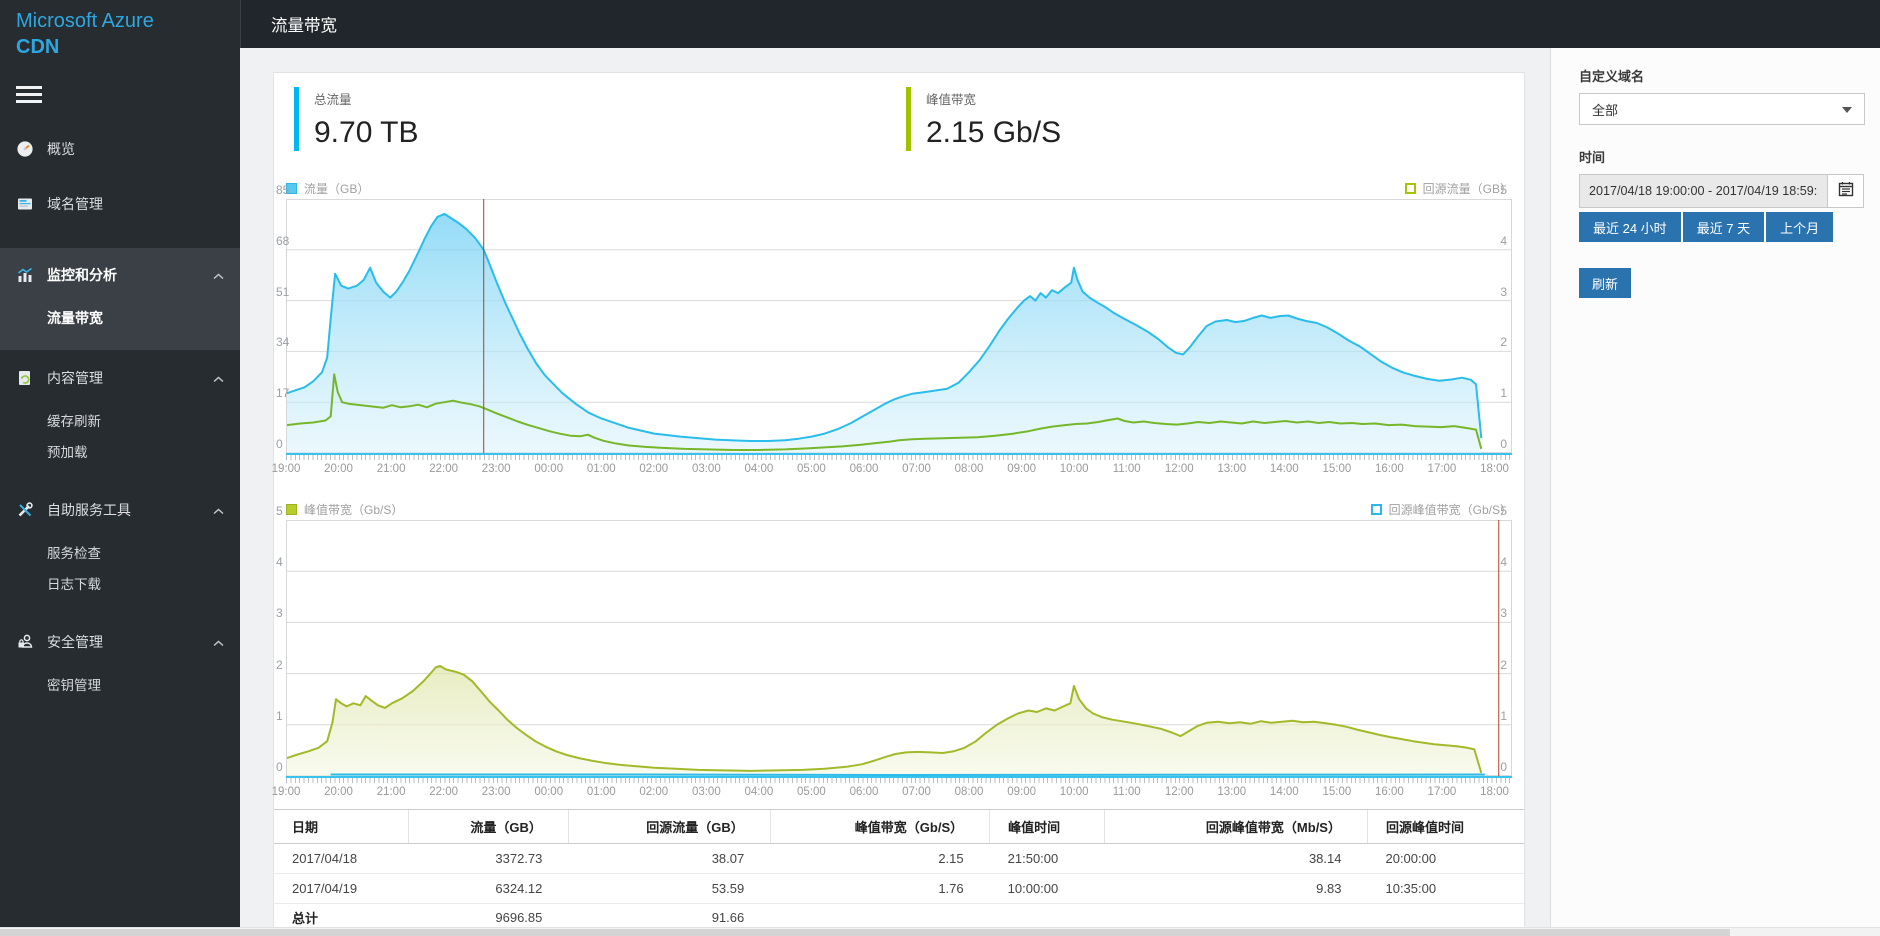 This screenshot has width=1880, height=936. Describe the element at coordinates (120, 468) in the screenshot. I see `sidebar: Microsoft Azure CDN 概览 域名管理 监控和分析` at that location.